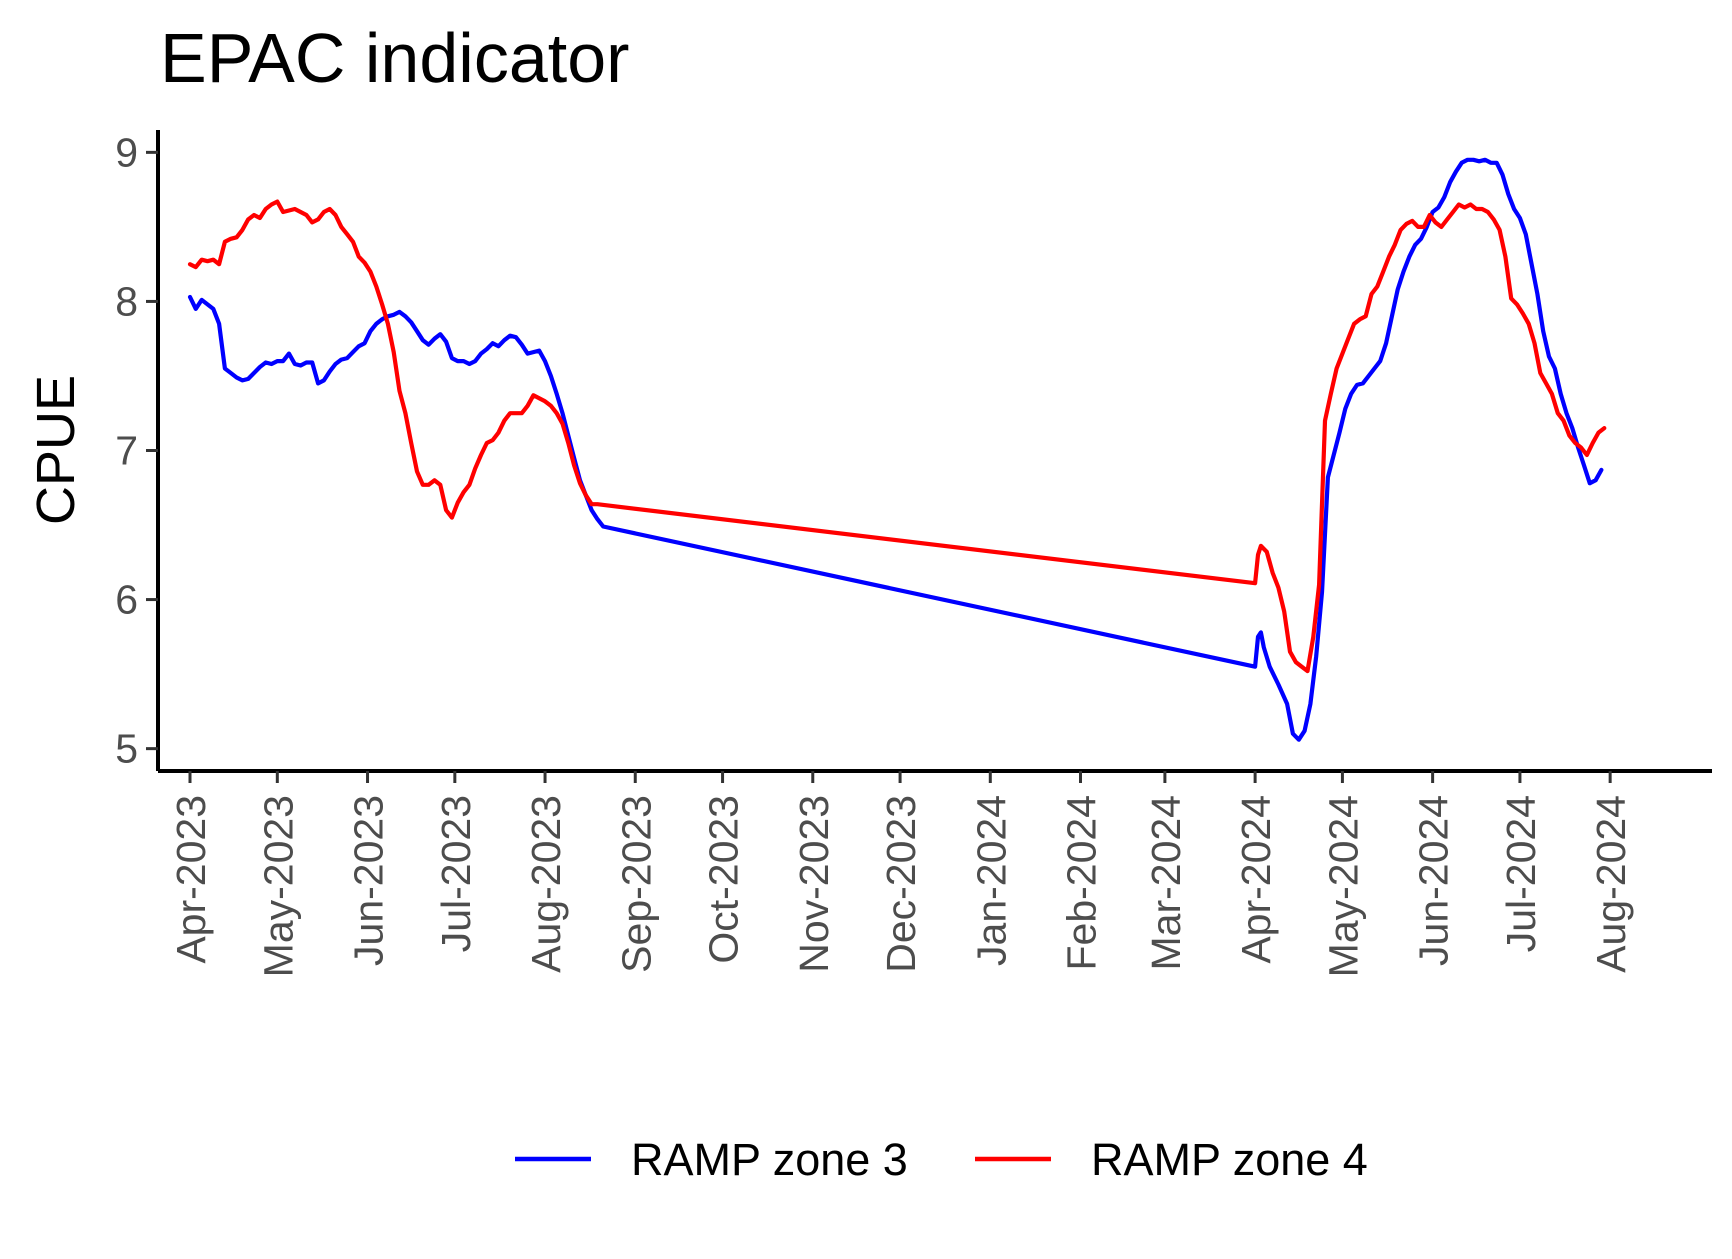  What do you see at coordinates (126, 152) in the screenshot?
I see `y-tick-label: 9` at bounding box center [126, 152].